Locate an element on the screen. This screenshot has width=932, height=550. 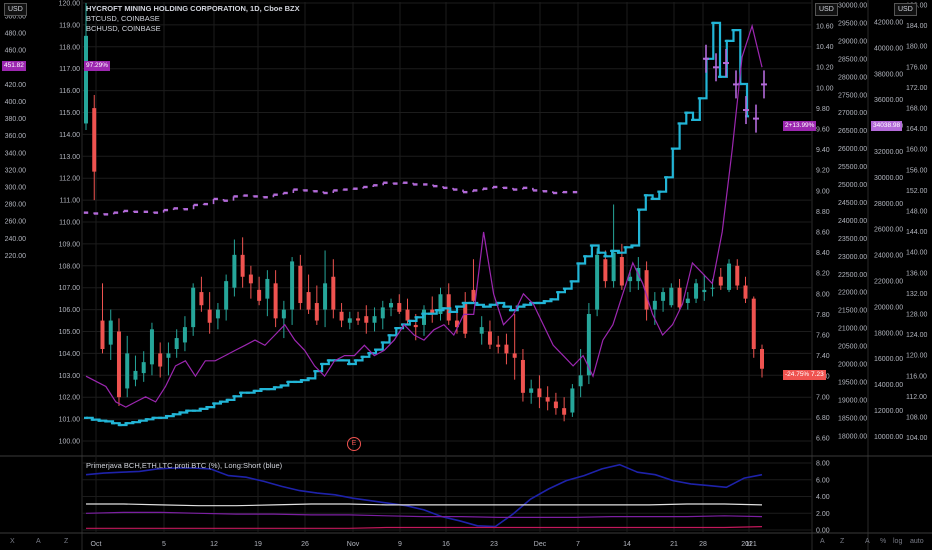
bch-tick-label: 220.00 is located at coordinates (16, 256).